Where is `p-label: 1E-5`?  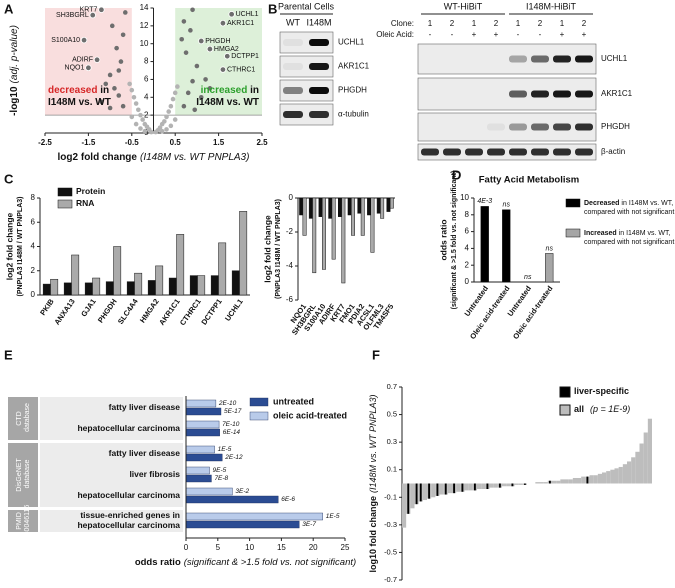
p-label: 1E-5 is located at coordinates (333, 516).